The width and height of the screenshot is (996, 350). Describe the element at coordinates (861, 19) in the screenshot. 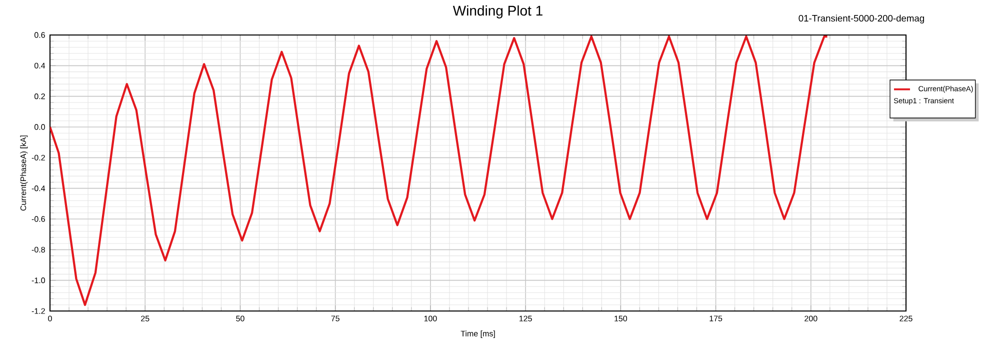

I see `text: 01-Transient-5000-200-demag` at that location.